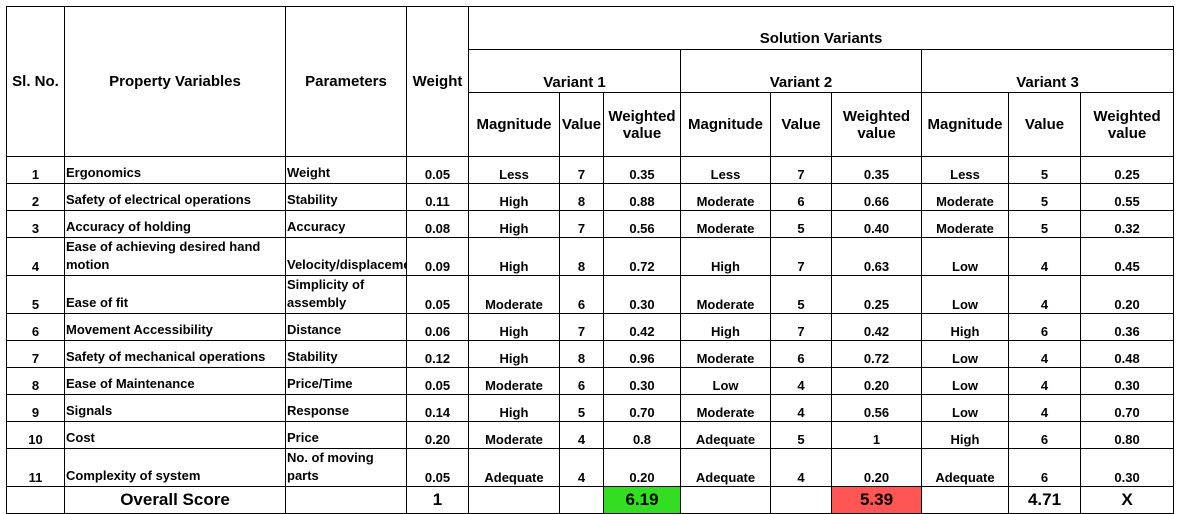  Describe the element at coordinates (514, 500) in the screenshot. I see `footer-v1-magnitude-empty` at that location.